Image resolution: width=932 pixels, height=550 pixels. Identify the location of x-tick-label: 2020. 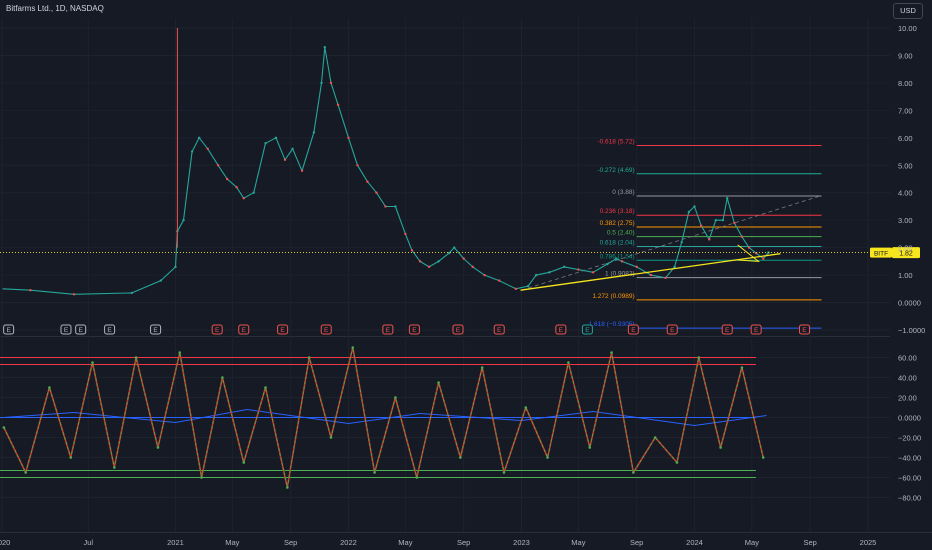
(5, 542).